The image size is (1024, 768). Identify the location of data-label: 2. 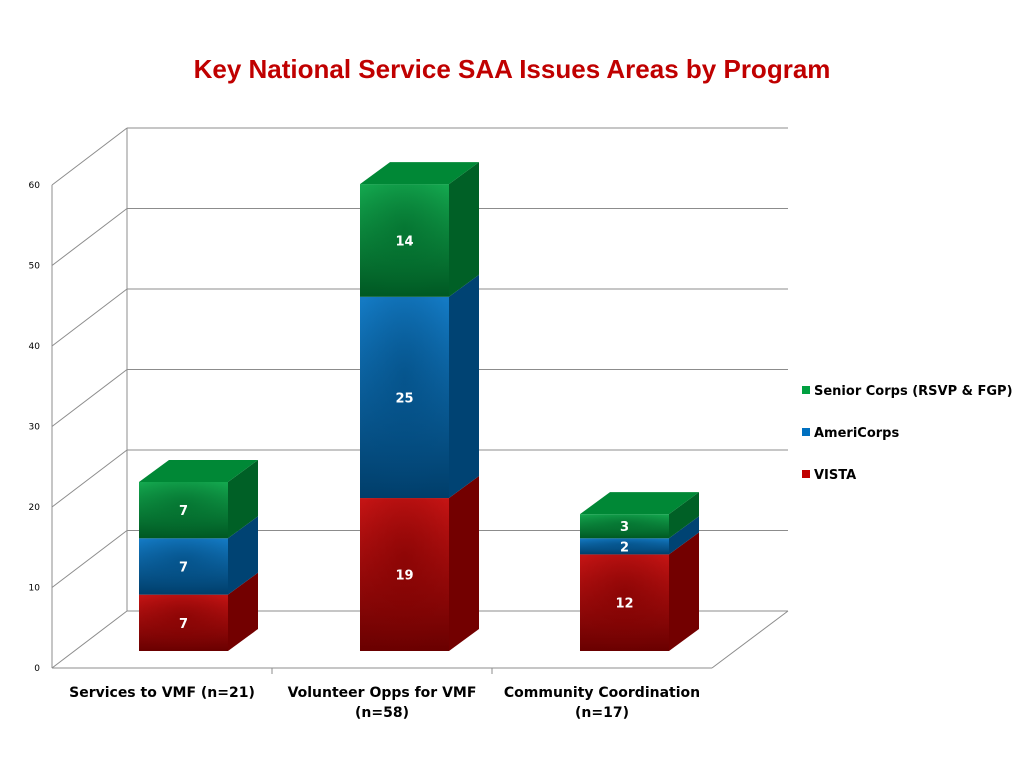
(624, 547).